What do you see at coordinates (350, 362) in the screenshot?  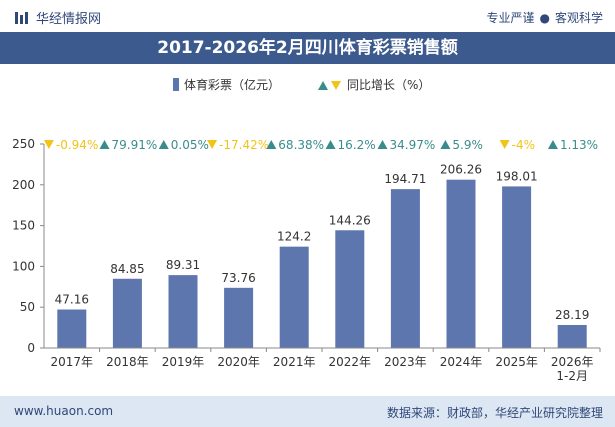 I see `x-tick-label: 2022年` at bounding box center [350, 362].